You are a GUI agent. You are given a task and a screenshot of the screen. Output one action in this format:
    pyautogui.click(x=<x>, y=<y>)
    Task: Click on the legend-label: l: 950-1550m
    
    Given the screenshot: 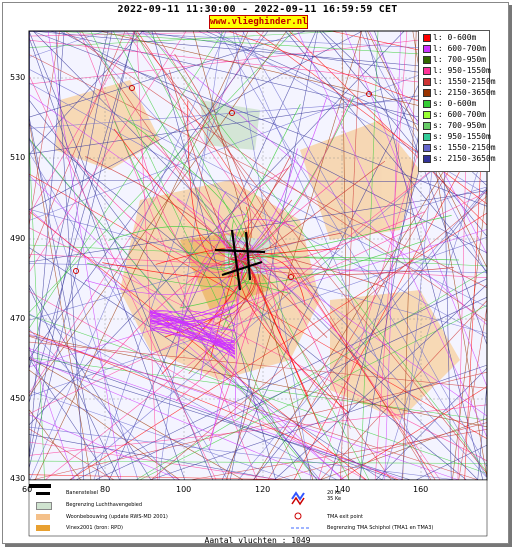 What is the action you would take?
    pyautogui.click(x=462, y=70)
    